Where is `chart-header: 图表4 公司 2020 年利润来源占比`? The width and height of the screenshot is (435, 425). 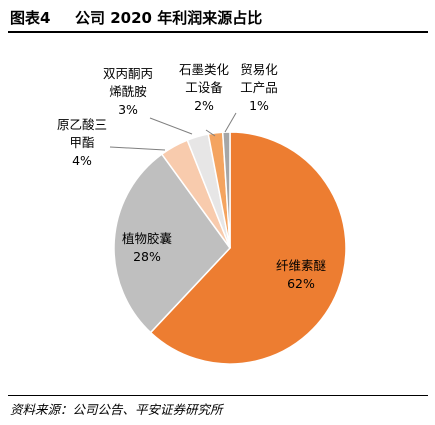 chart-header: 图表4 公司 2020 年利润来源占比 is located at coordinates (217, 15).